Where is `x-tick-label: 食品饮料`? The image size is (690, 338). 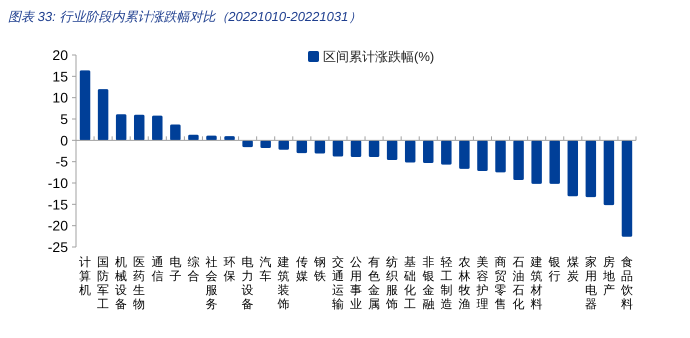
x-tick-label: 食品饮料 is located at coordinates (626, 283).